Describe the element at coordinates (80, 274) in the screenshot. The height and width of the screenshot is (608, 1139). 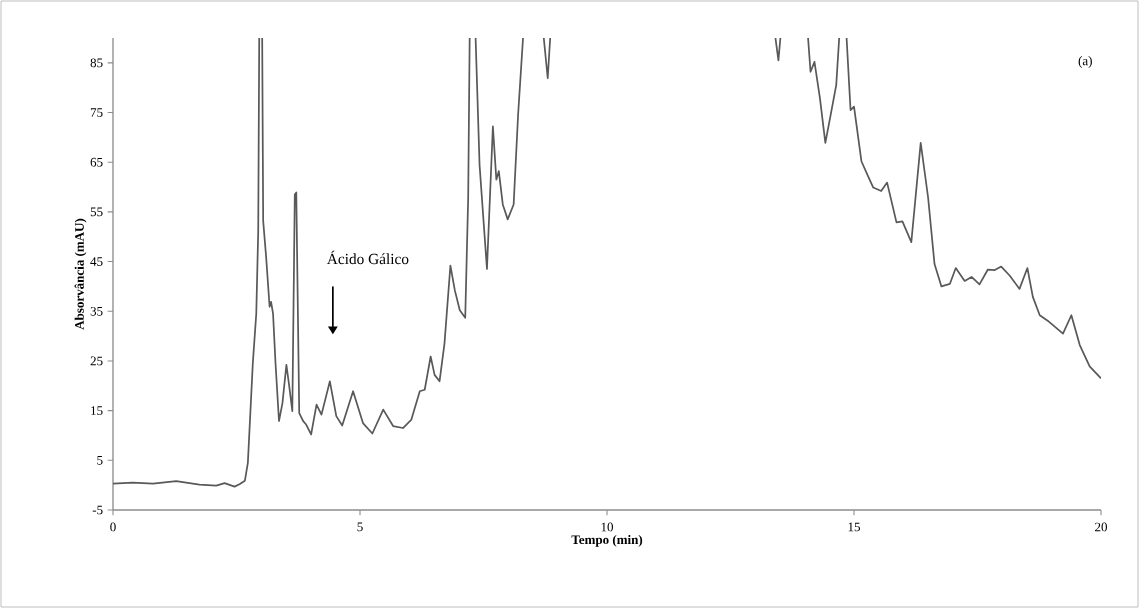
I see `y-axis-title: Absorvância (mAU)` at that location.